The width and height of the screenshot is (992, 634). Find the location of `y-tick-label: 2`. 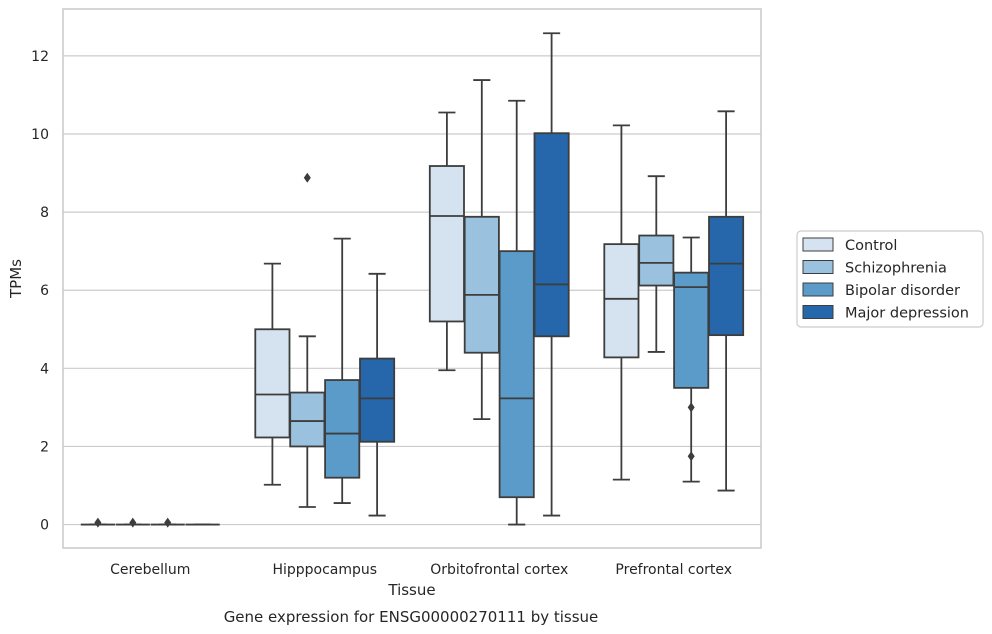

y-tick-label: 2 is located at coordinates (44, 447).